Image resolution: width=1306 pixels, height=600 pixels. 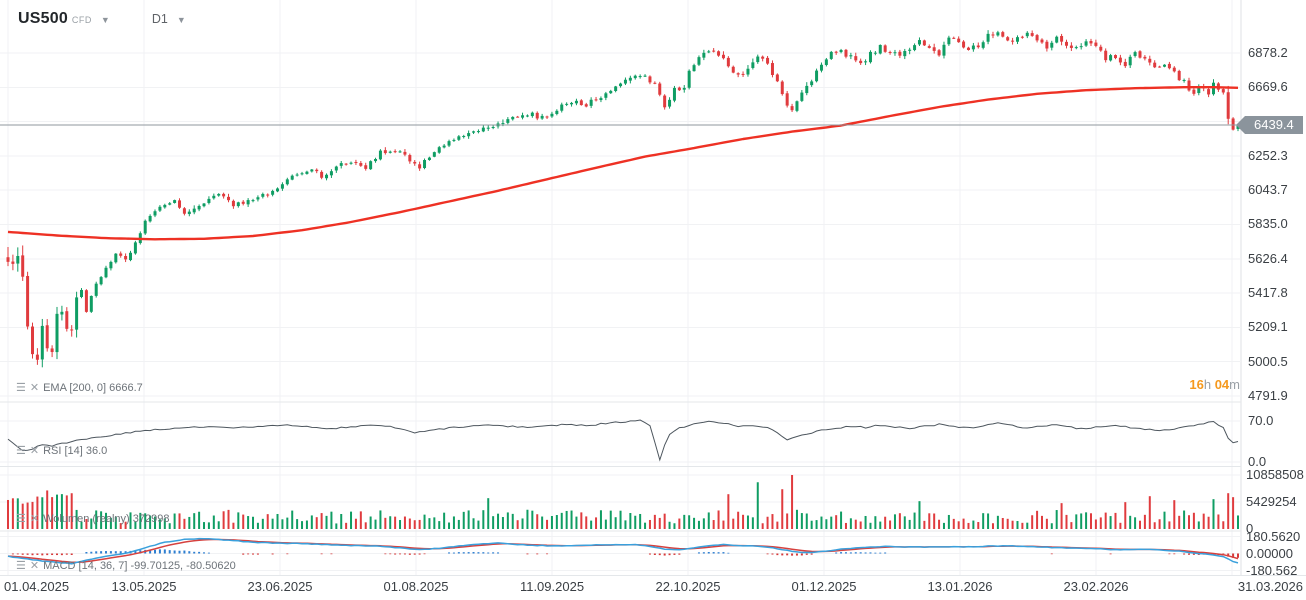 I want to click on macd-legend-label: MACD [14, 36, 7] -99.70125, -80.50620, so click(x=139, y=566).